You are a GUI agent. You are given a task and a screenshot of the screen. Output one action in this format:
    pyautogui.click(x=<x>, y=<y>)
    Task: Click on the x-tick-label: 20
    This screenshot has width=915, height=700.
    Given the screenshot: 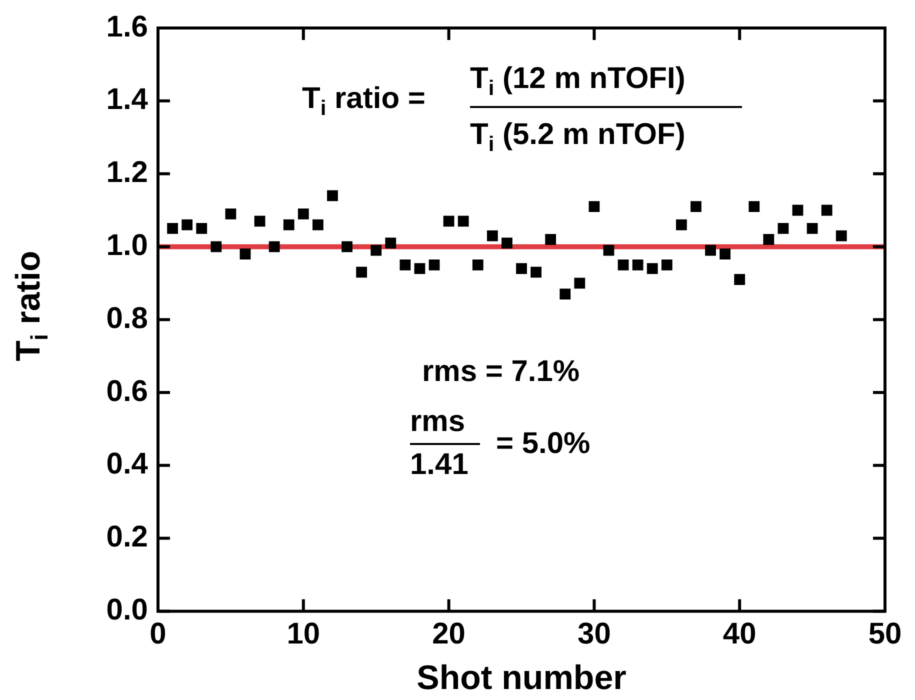 What is the action you would take?
    pyautogui.click(x=449, y=633)
    